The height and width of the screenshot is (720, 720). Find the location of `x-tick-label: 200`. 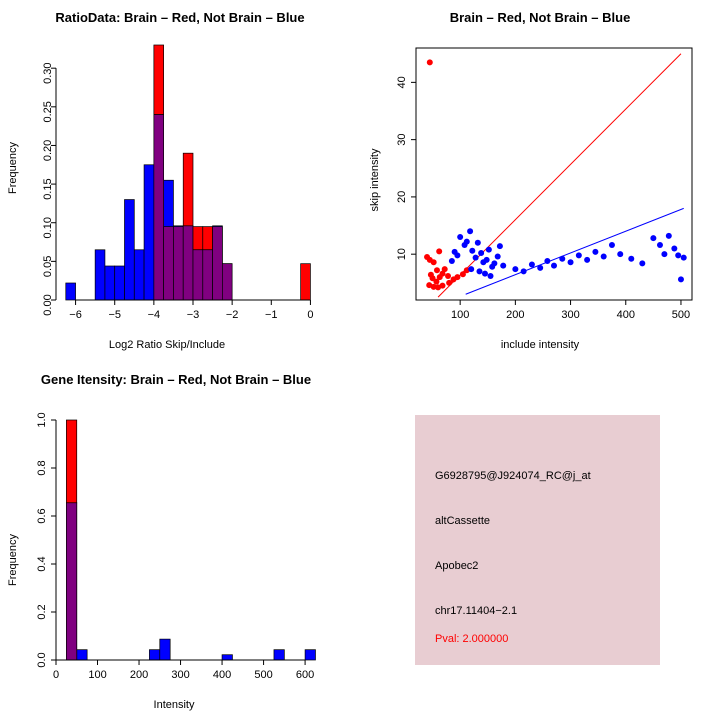

x-tick-label: 200 is located at coordinates (139, 675).